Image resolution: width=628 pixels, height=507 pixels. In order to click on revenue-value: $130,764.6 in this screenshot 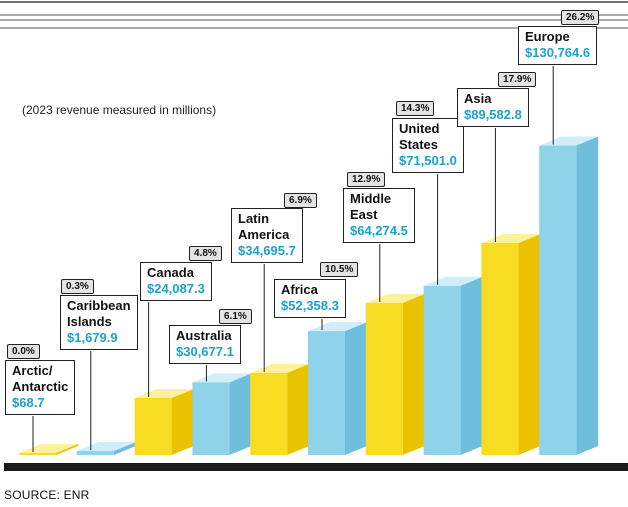, I will do `click(558, 52)`.